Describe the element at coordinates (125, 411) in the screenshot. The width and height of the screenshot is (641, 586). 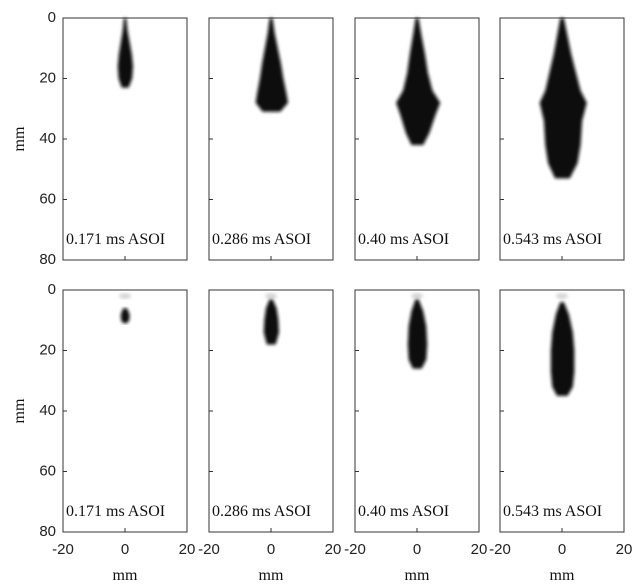
I see `panel-frame` at that location.